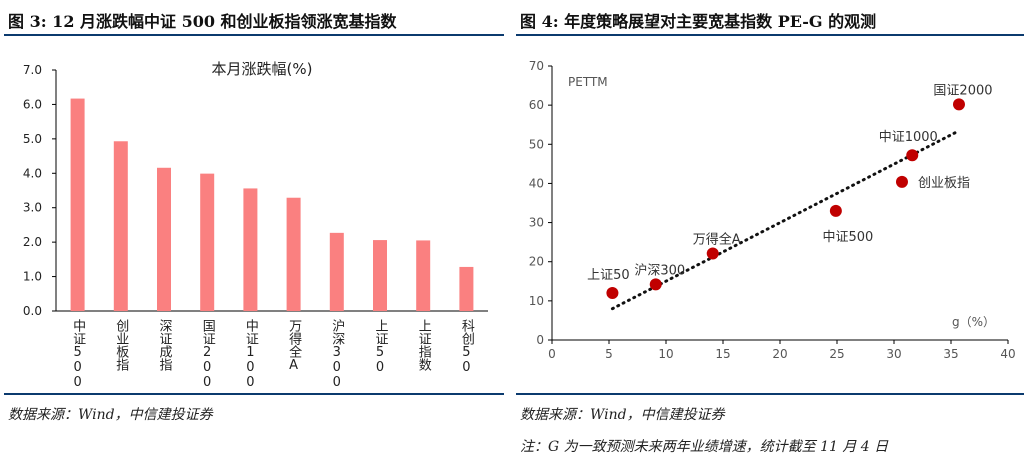 The width and height of the screenshot is (1028, 462). What do you see at coordinates (110, 415) in the screenshot?
I see `figure-3-source: 数据来源：Wind，中信建投证券` at bounding box center [110, 415].